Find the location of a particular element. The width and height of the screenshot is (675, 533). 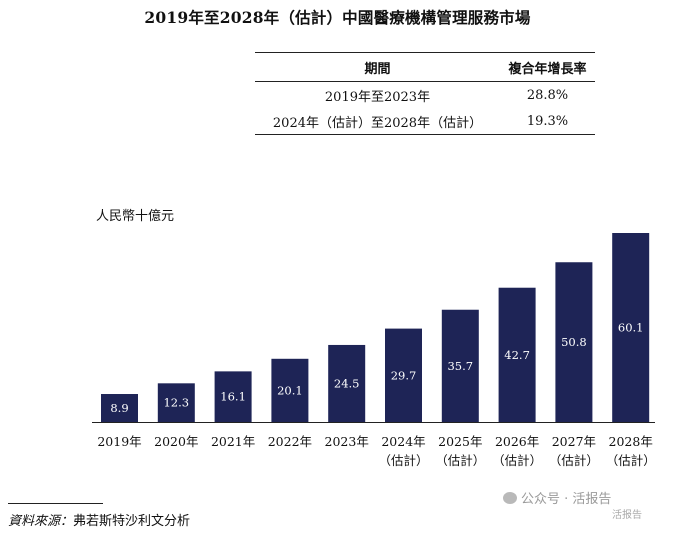

cagr-row: 2019年至2023年 28.8% is located at coordinates (425, 95).